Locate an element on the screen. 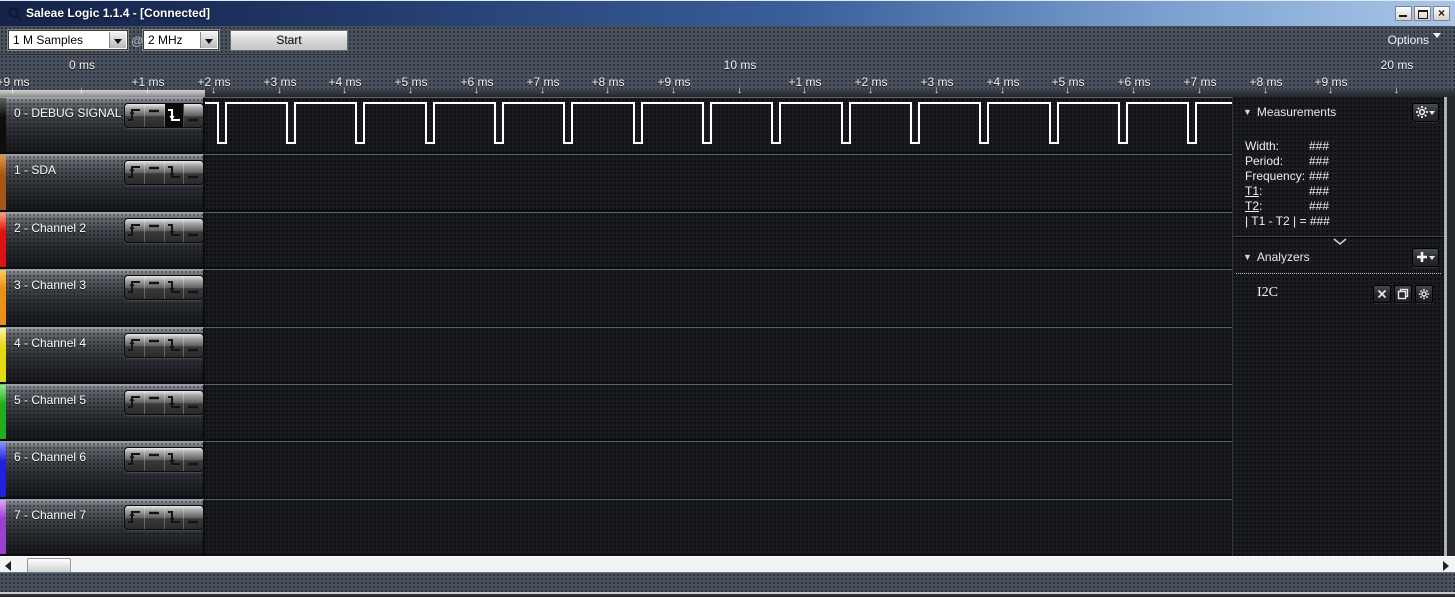 The image size is (1455, 597). measurements-gear-button is located at coordinates (1425, 112).